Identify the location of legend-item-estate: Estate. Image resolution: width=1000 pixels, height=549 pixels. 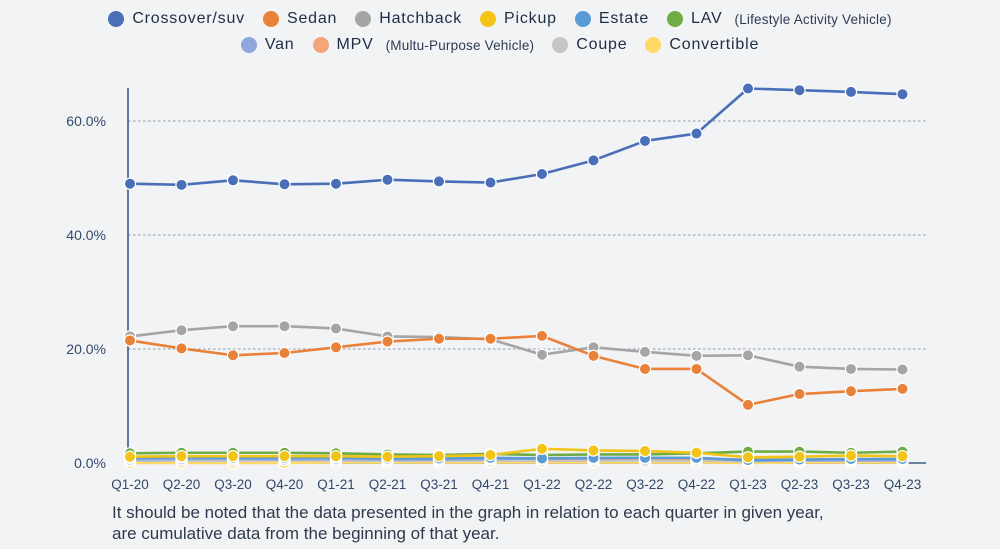
(612, 19).